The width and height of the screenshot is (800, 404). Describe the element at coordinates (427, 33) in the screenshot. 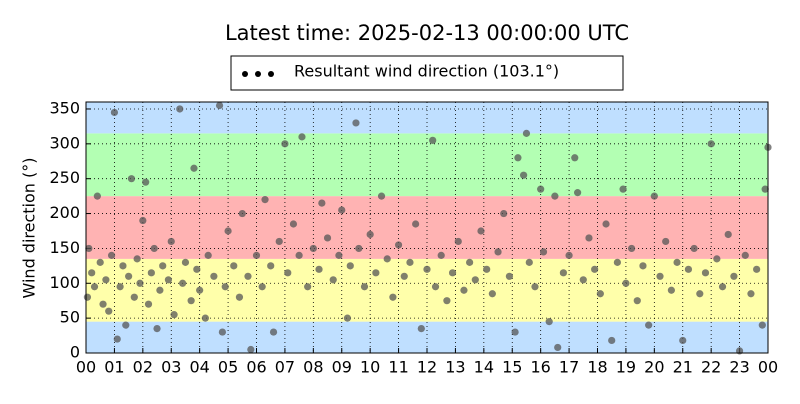

I see `chart-title: Latest time: 2025-02-13 00:00:00 UTC` at that location.